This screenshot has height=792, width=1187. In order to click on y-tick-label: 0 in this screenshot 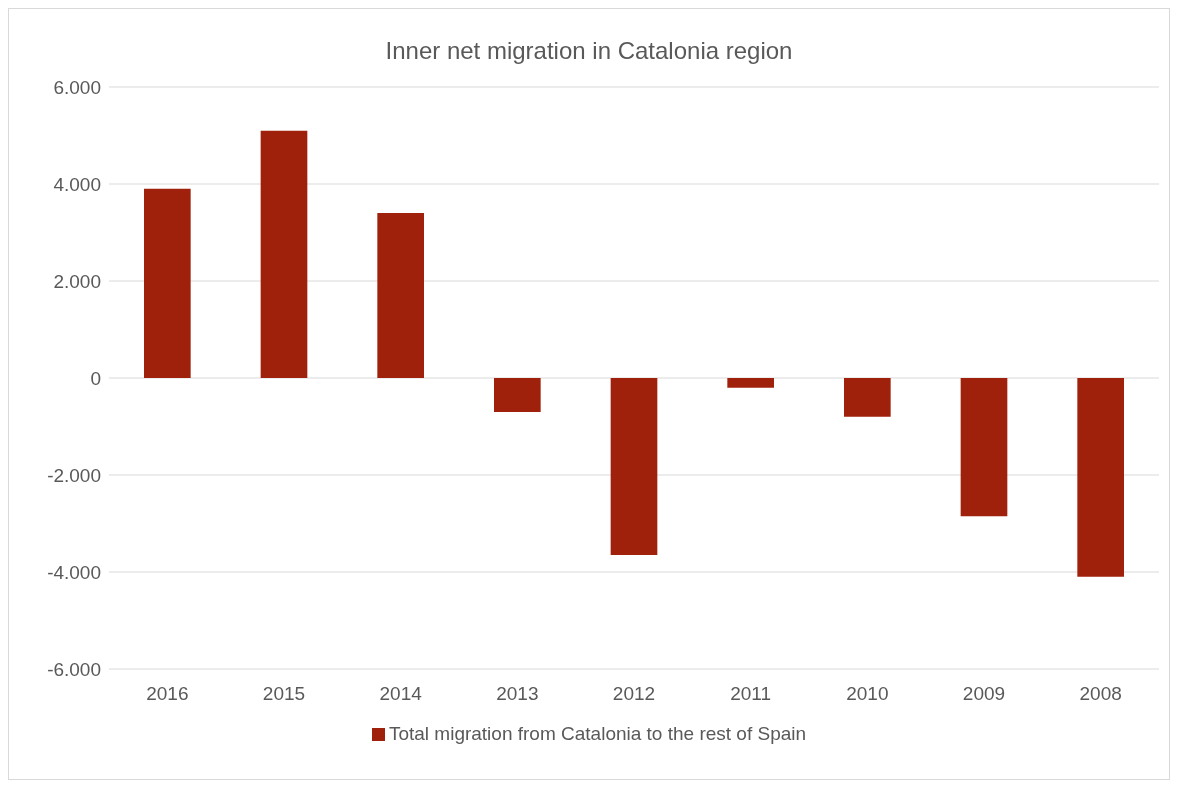, I will do `click(95, 378)`.